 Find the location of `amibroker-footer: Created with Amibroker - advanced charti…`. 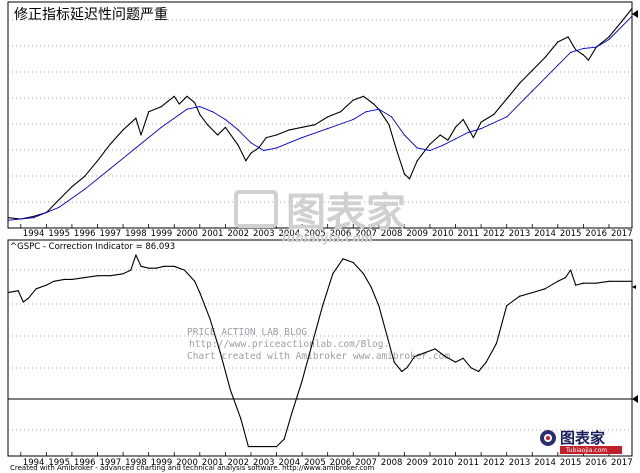

amibroker-footer: Created with Amibroker - advanced charti… is located at coordinates (192, 468).